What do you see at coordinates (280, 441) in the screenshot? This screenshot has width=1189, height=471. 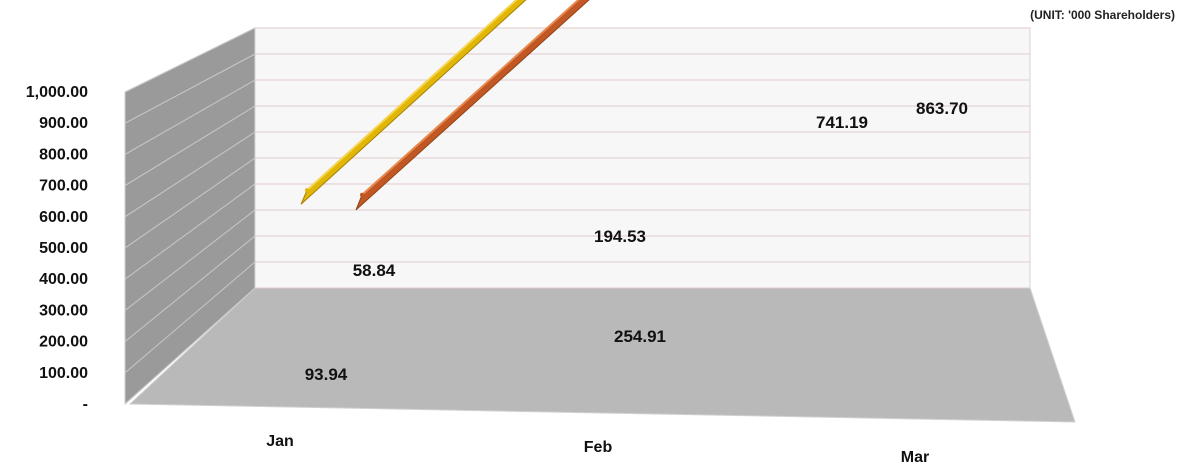 I see `x-tick-label: Jan` at bounding box center [280, 441].